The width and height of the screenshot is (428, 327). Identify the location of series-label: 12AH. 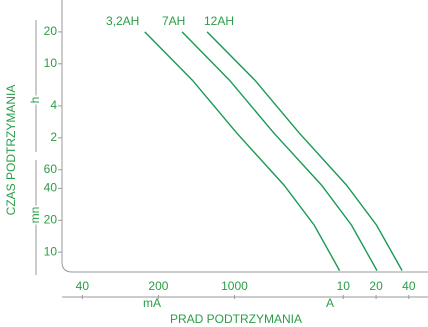
(219, 21).